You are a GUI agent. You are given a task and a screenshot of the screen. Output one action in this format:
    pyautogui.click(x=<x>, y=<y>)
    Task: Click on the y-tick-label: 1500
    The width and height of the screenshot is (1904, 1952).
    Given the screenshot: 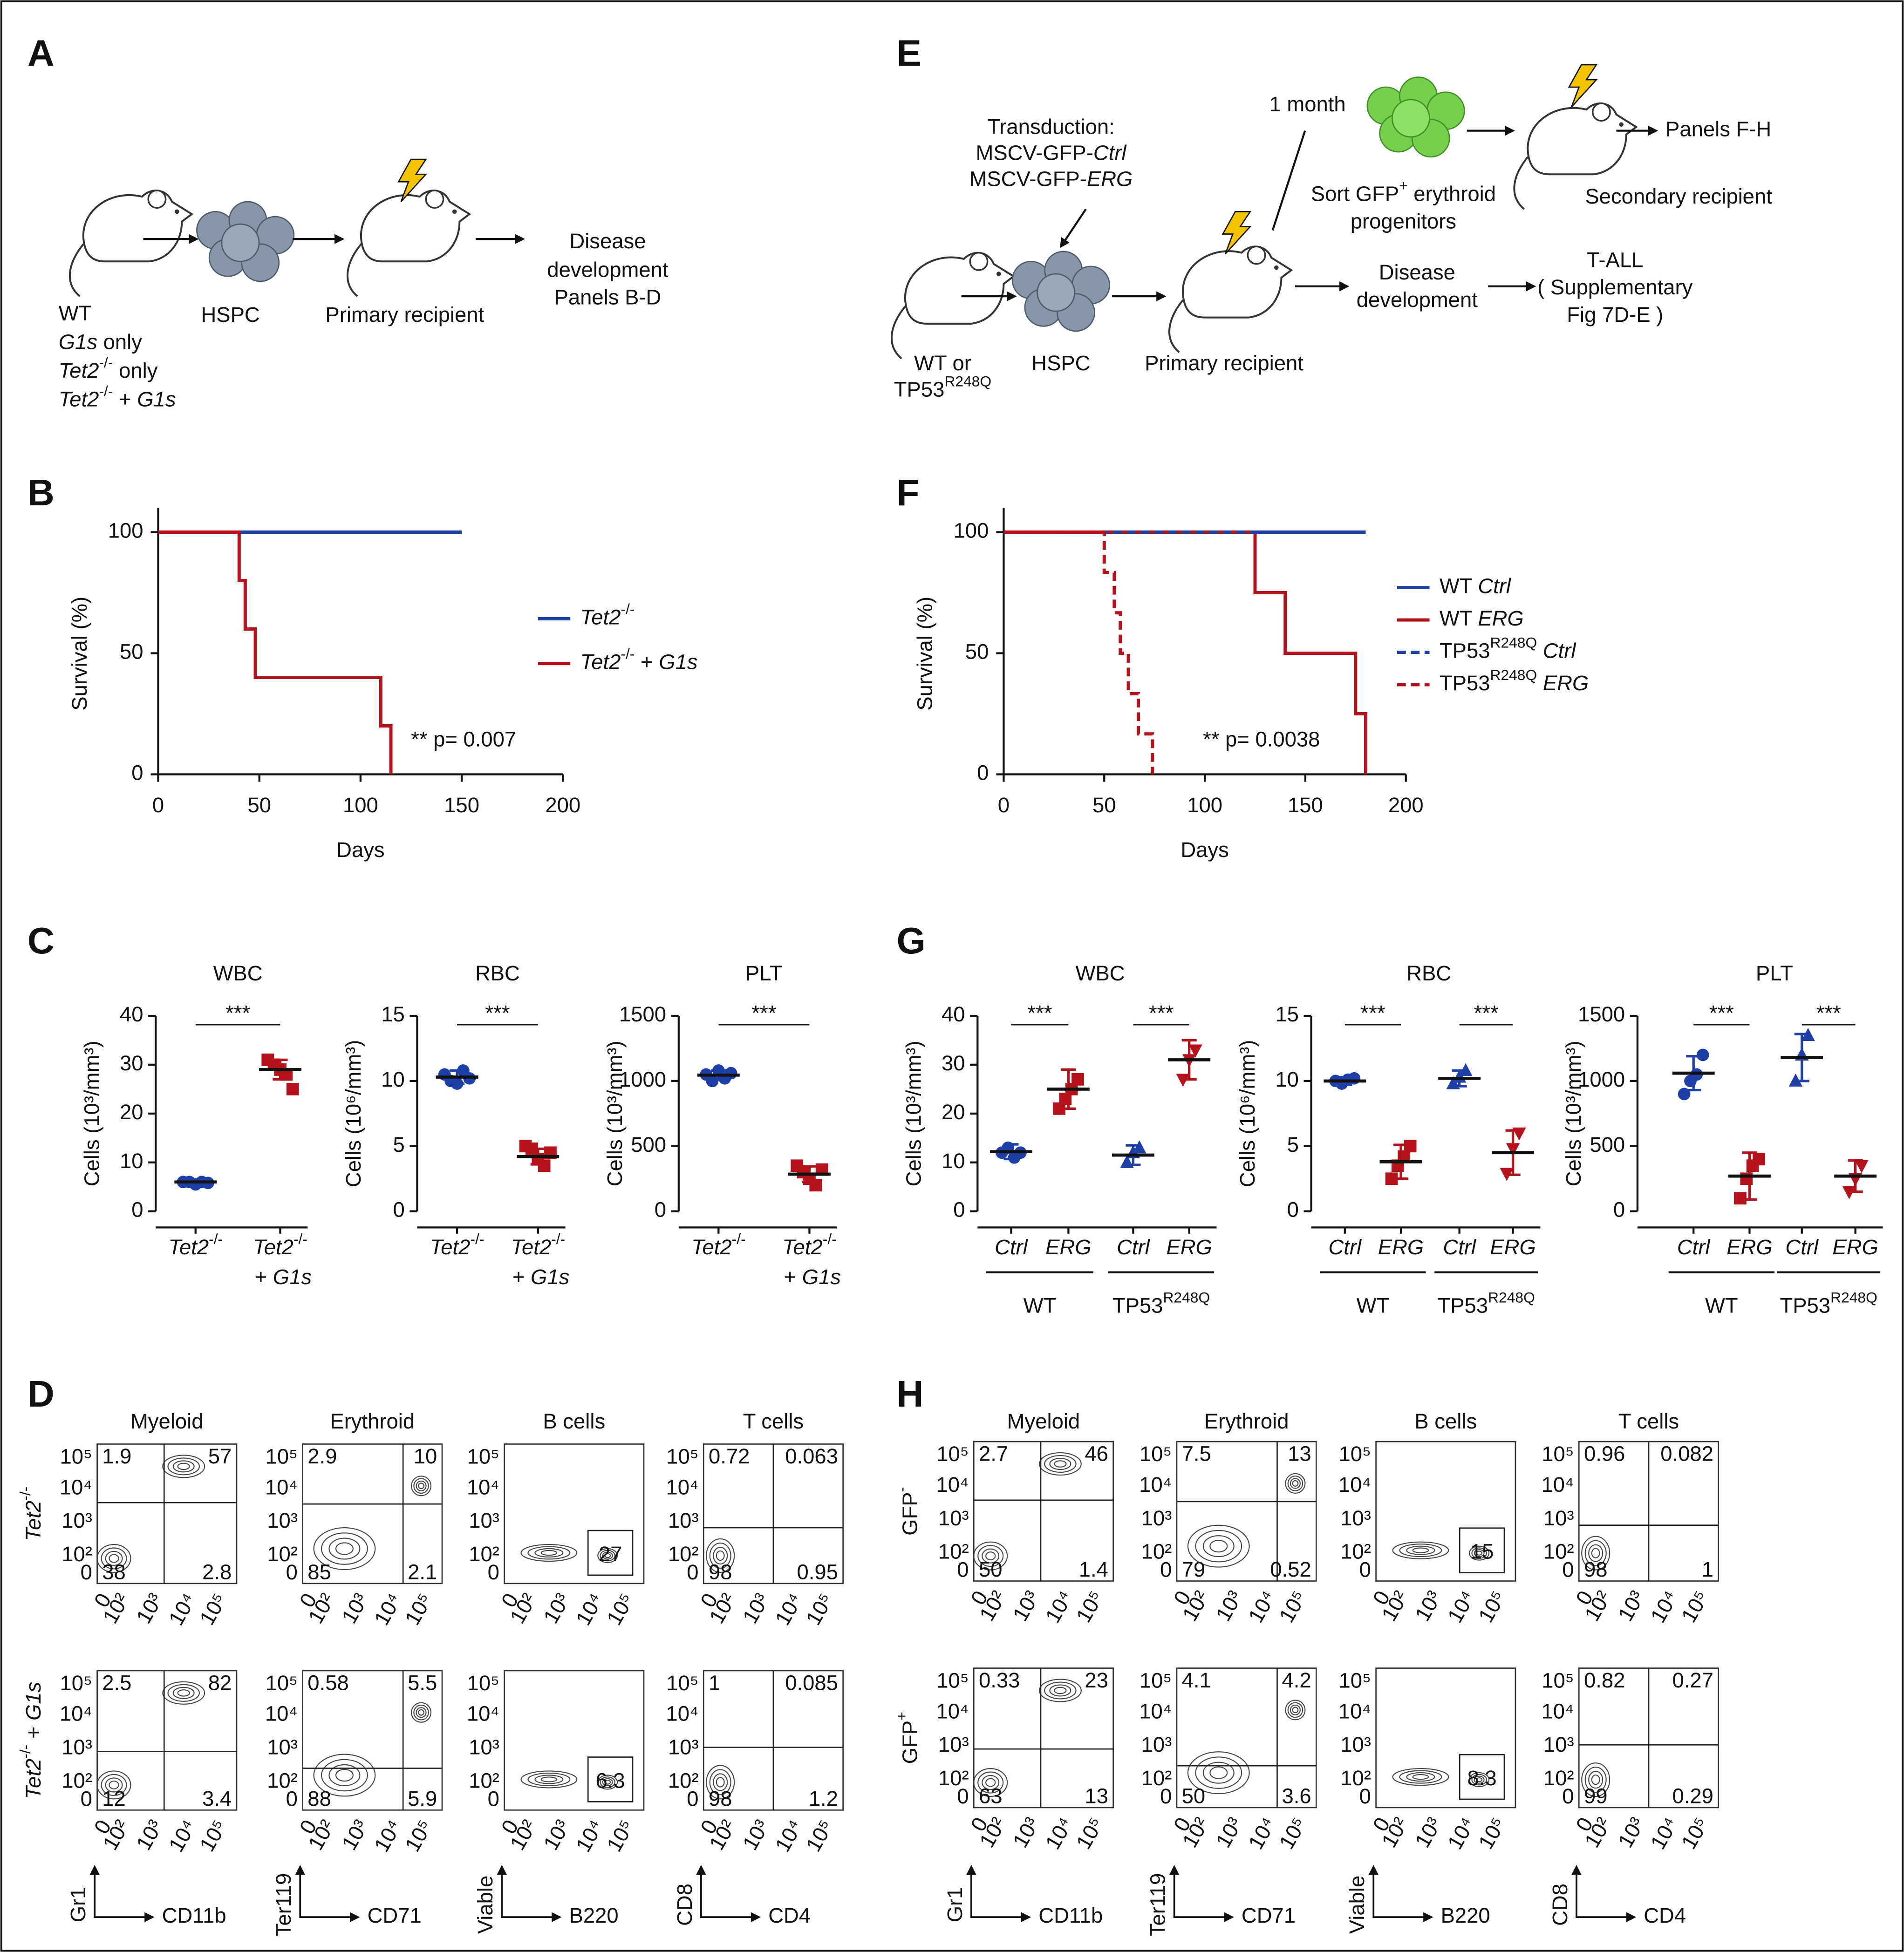 What is the action you would take?
    pyautogui.click(x=1602, y=1014)
    